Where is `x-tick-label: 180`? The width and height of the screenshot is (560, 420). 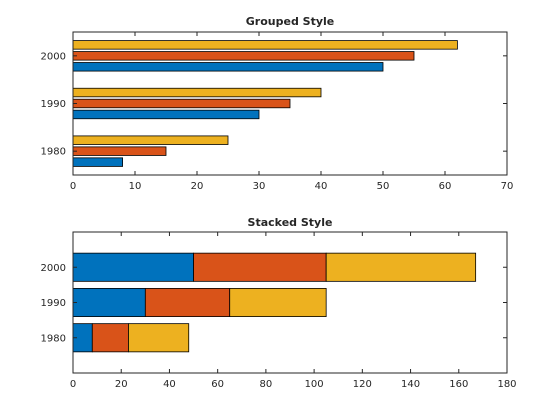
x-tick-label: 180 is located at coordinates (506, 384).